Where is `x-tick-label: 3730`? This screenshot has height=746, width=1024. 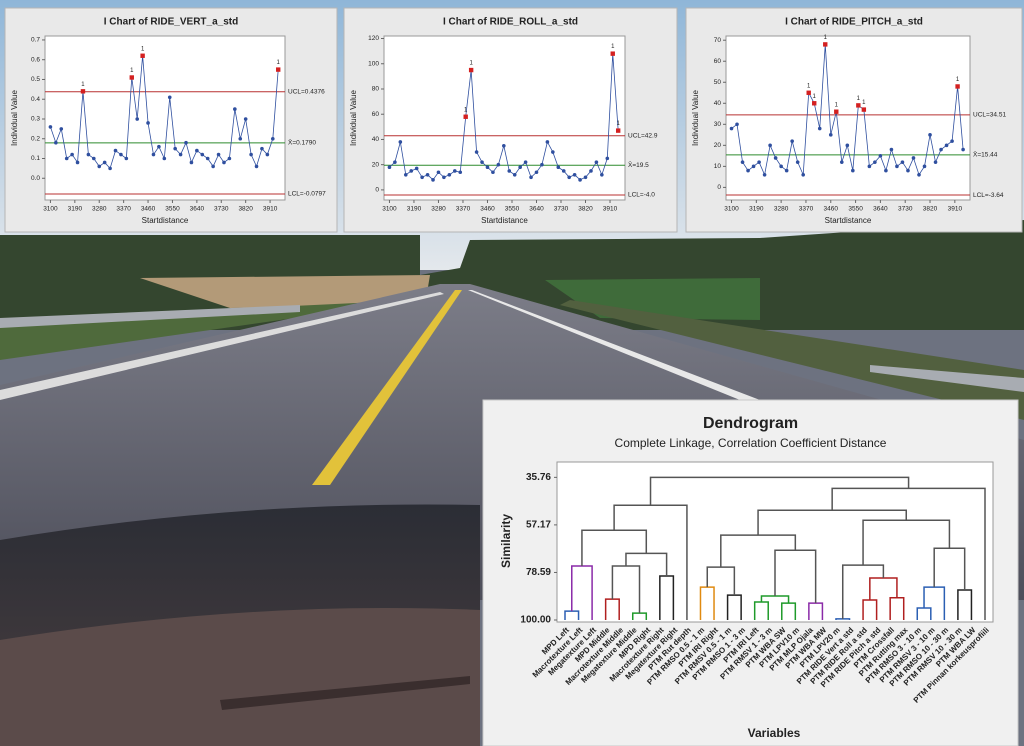
x-tick-label: 3730 is located at coordinates (905, 209).